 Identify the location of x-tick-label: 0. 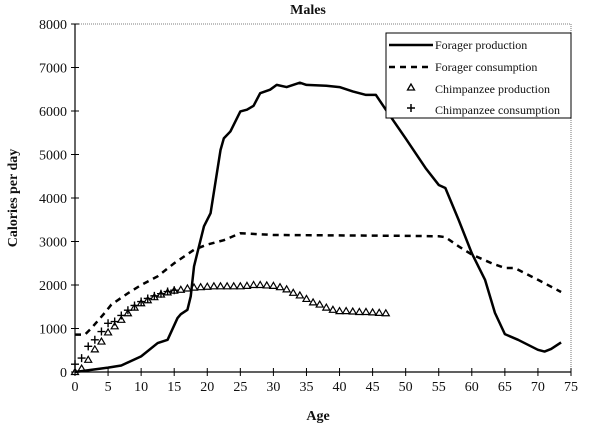
(75, 387).